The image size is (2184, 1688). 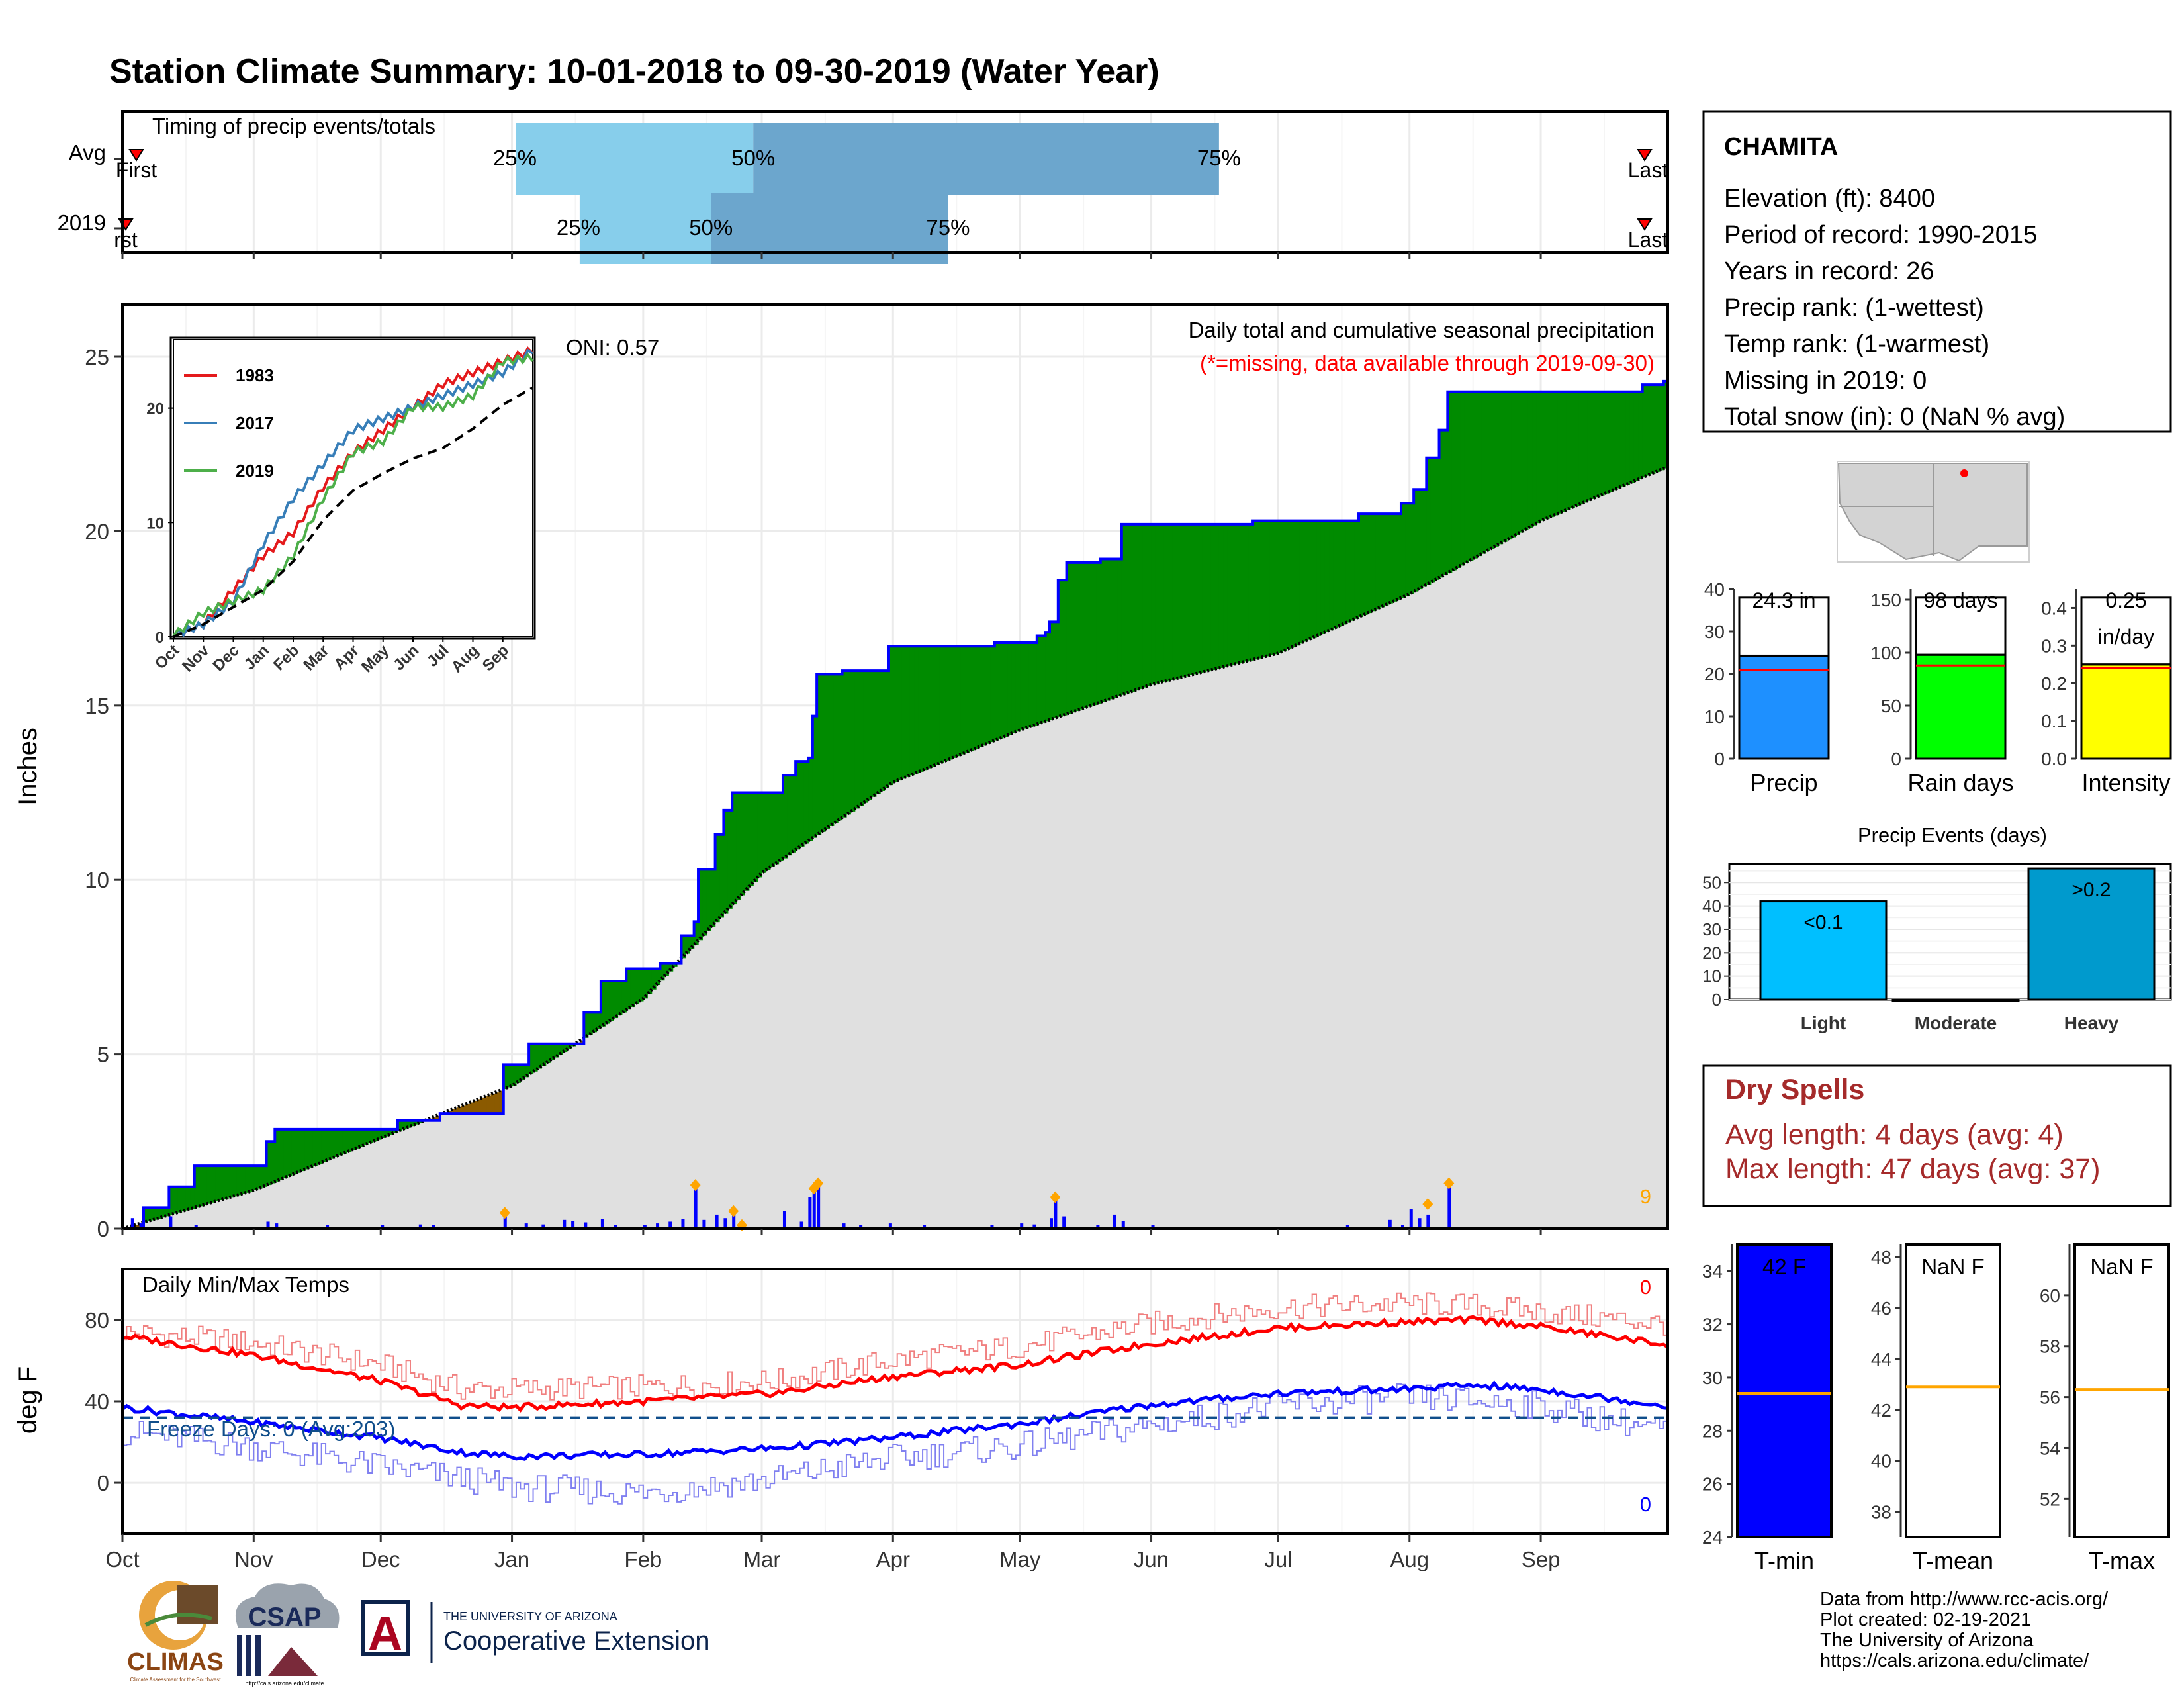 What do you see at coordinates (476, 1107) in the screenshot?
I see `below-average-fill` at bounding box center [476, 1107].